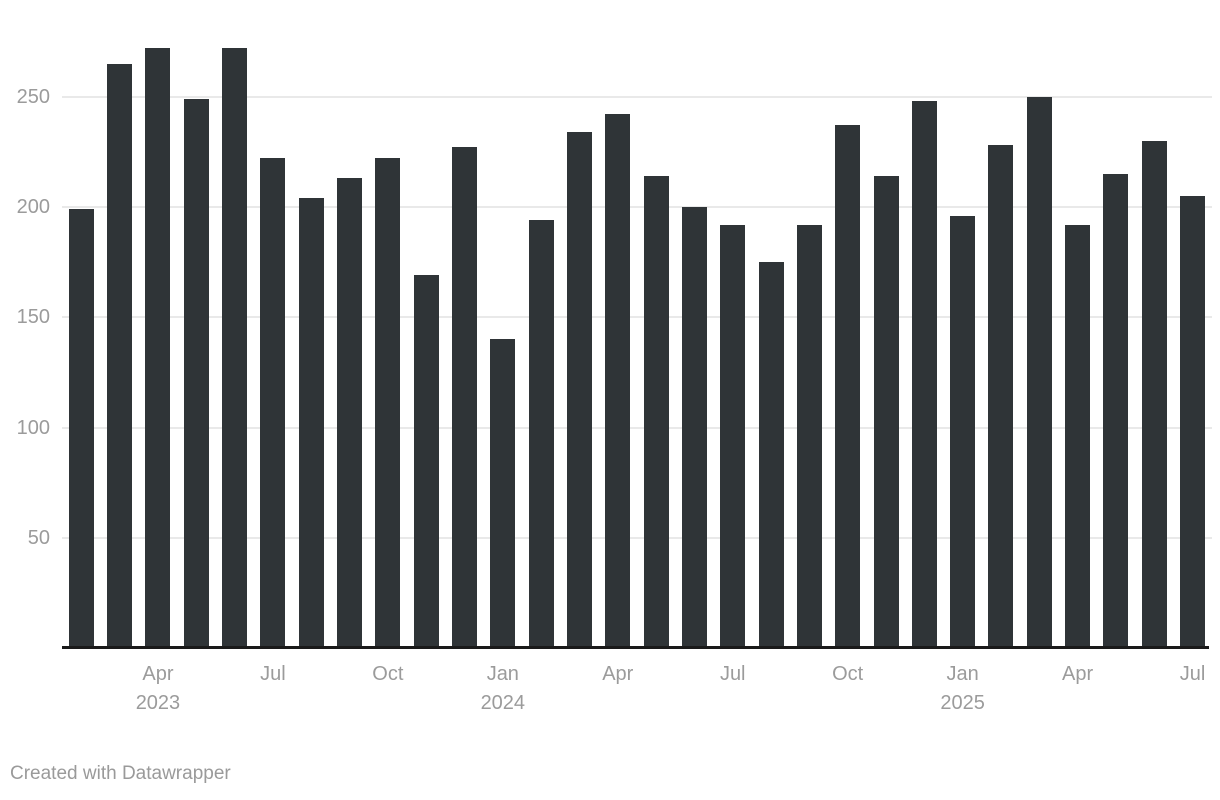 This screenshot has width=1220, height=800. What do you see at coordinates (158, 348) in the screenshot?
I see `bar-apr-2023` at bounding box center [158, 348].